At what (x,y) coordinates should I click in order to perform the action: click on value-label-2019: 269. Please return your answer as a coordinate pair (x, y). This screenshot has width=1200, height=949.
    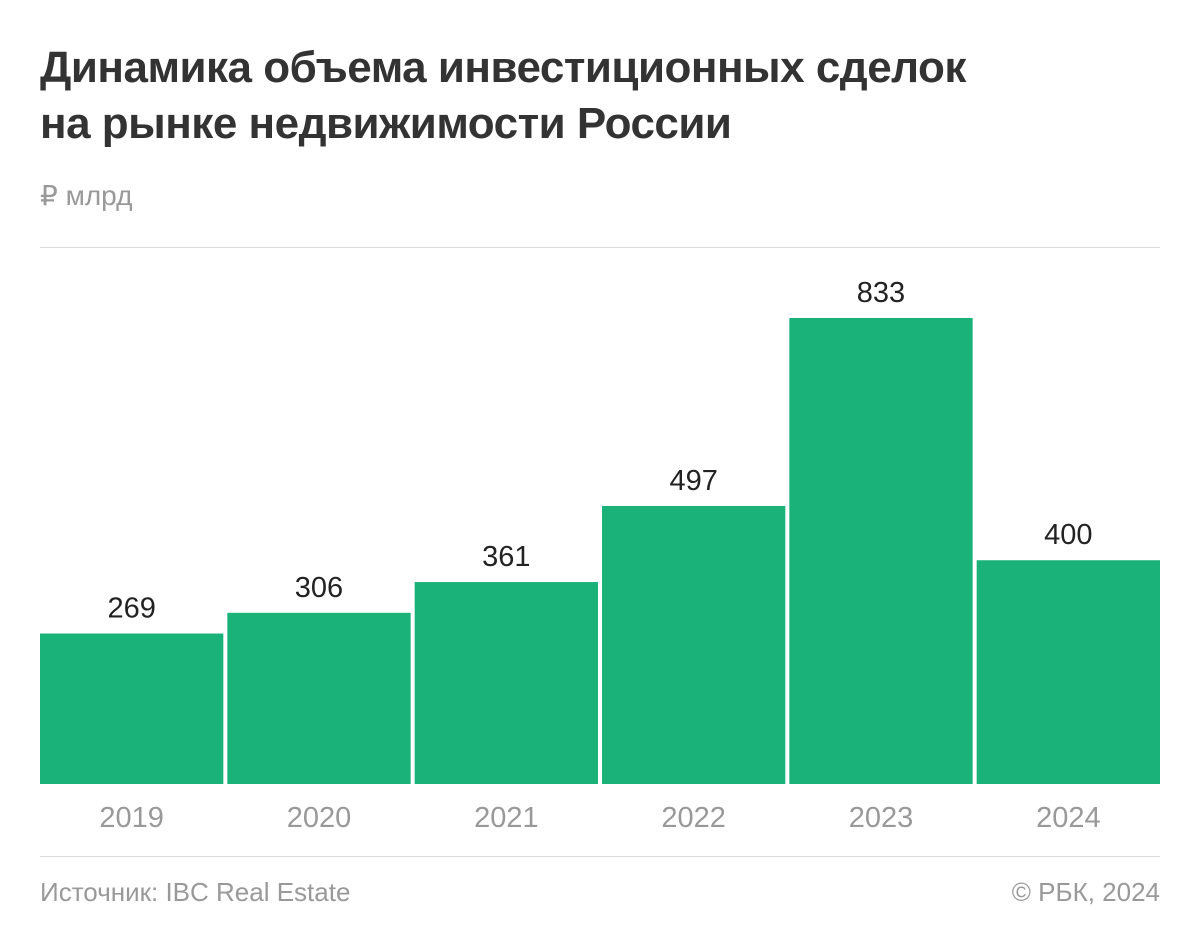
    Looking at the image, I should click on (131, 609).